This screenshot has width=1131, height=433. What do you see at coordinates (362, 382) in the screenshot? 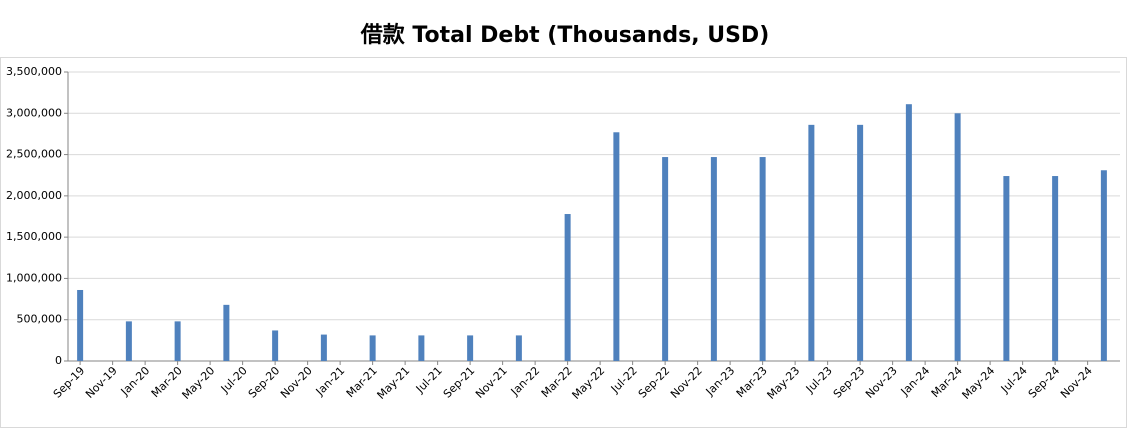
I see `x-tick-label: Mar-21` at bounding box center [362, 382].